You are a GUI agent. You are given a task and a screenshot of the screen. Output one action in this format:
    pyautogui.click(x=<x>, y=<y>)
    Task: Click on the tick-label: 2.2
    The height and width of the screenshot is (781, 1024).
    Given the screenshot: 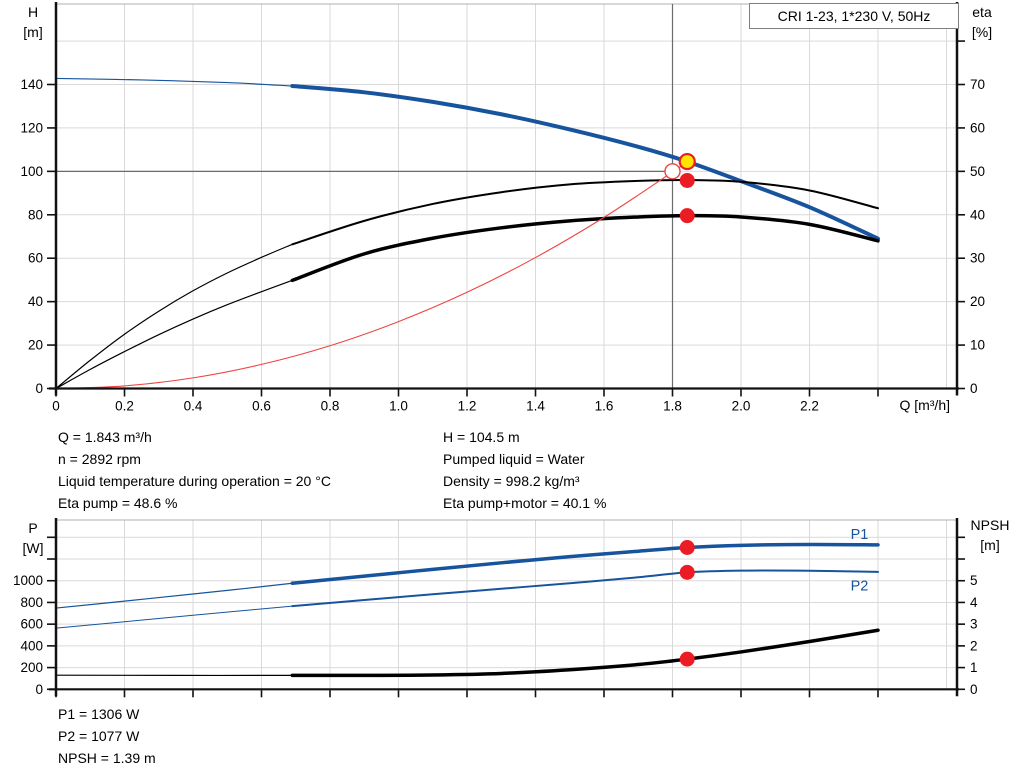 What is the action you would take?
    pyautogui.click(x=809, y=406)
    